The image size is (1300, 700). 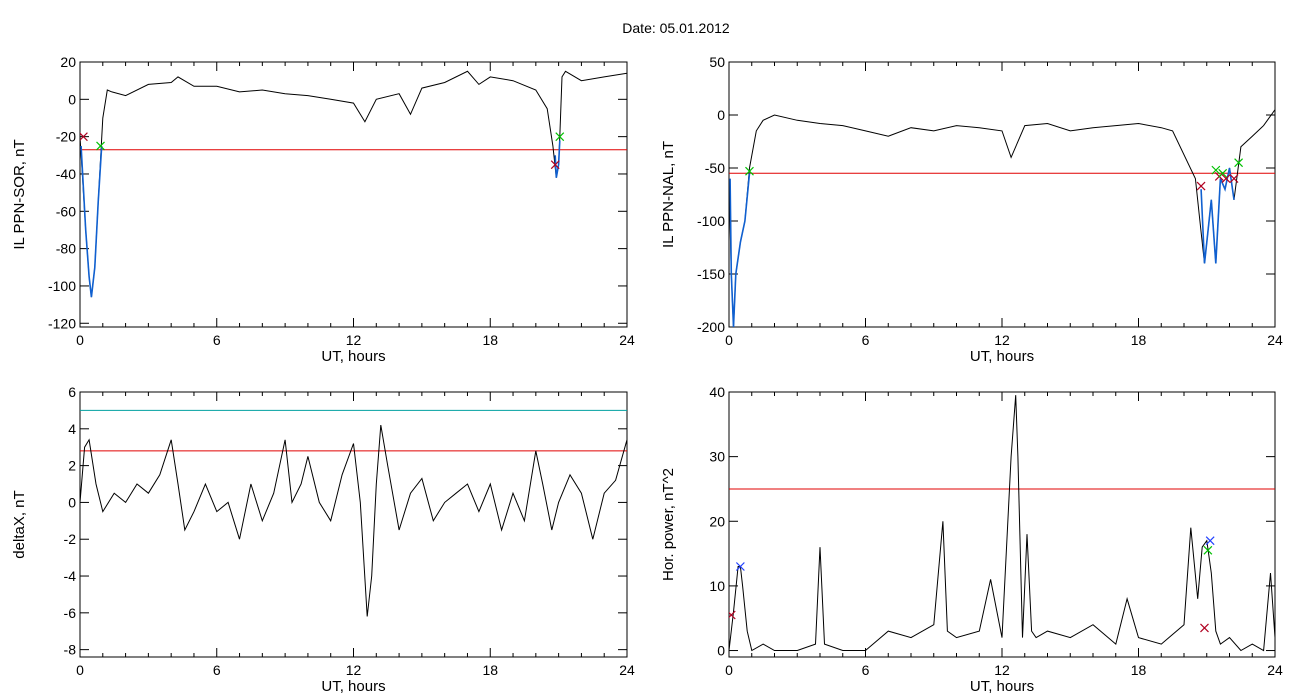 What do you see at coordinates (66, 137) in the screenshot?
I see `y-tick-label-sor: -20` at bounding box center [66, 137].